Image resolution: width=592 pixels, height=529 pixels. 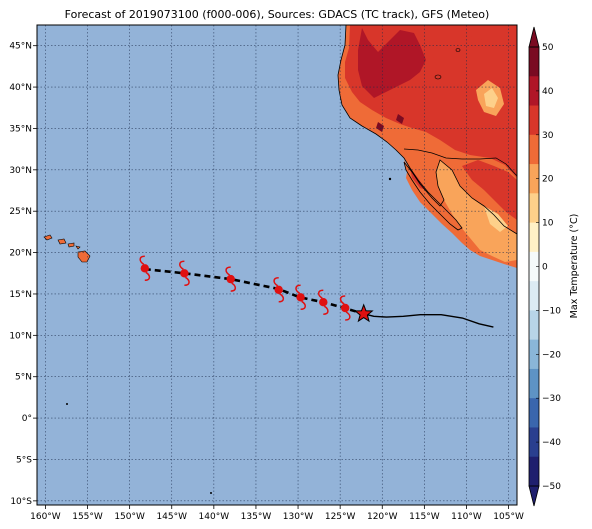 What do you see at coordinates (20, 47) in the screenshot?
I see `lat-tick-label: 45°N` at bounding box center [20, 47].